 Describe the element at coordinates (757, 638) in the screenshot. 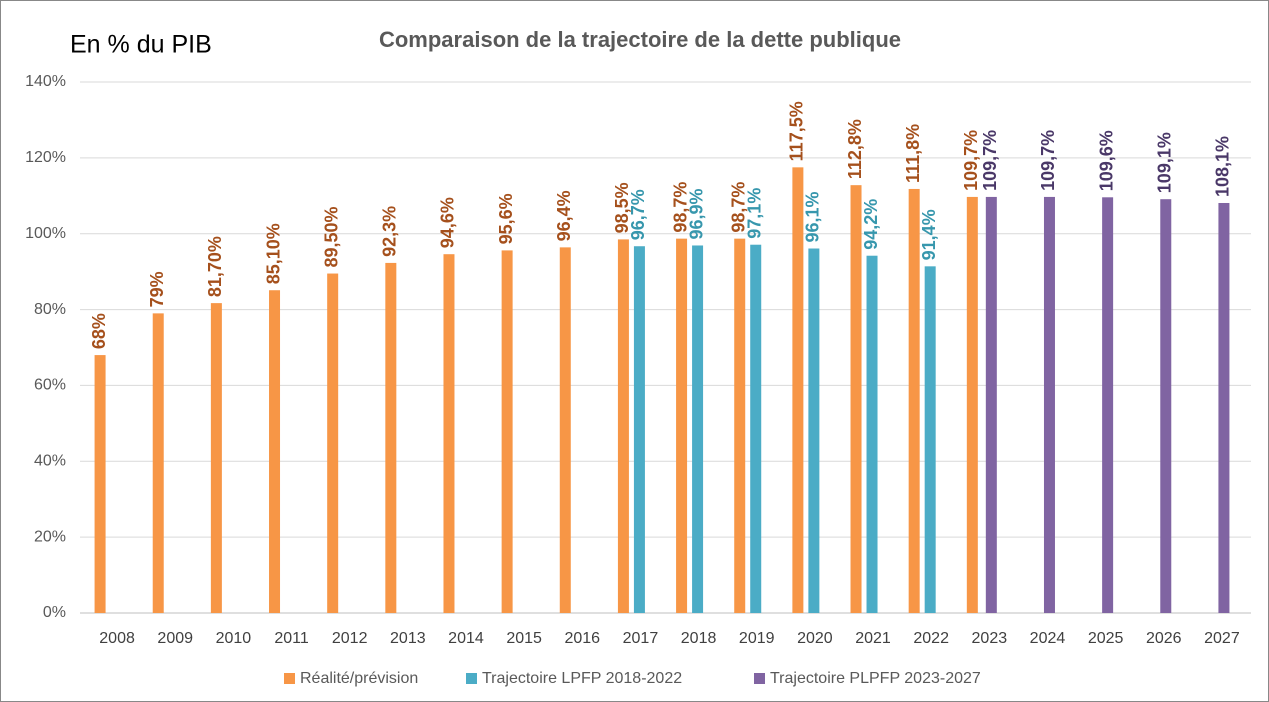

I see `x-tick-label: 2019` at that location.